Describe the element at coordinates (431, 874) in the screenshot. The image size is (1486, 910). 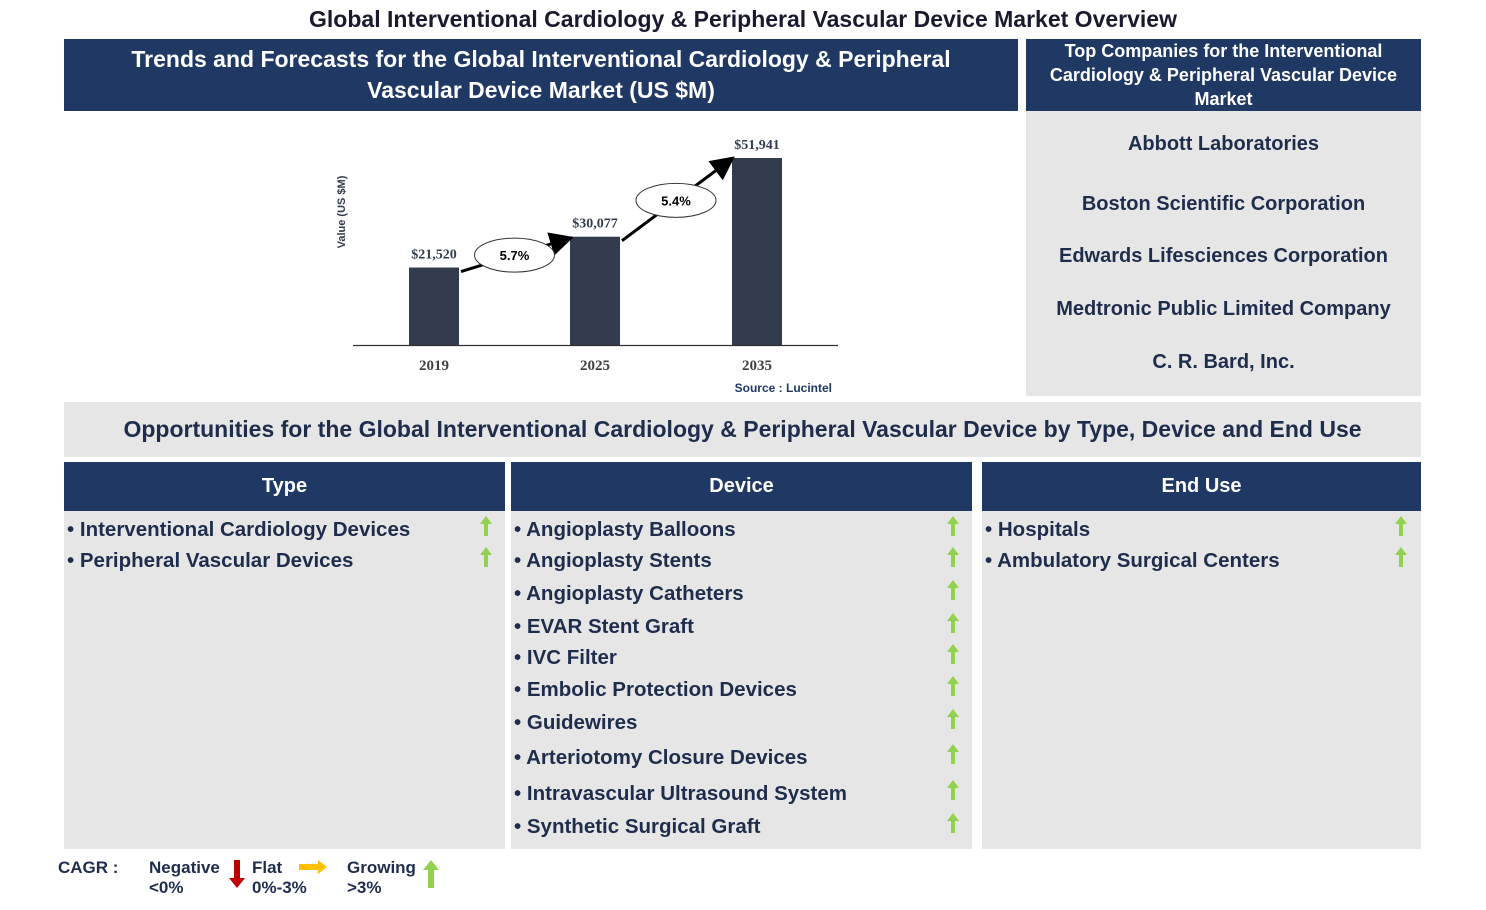
I see `up-arrow-icon` at that location.